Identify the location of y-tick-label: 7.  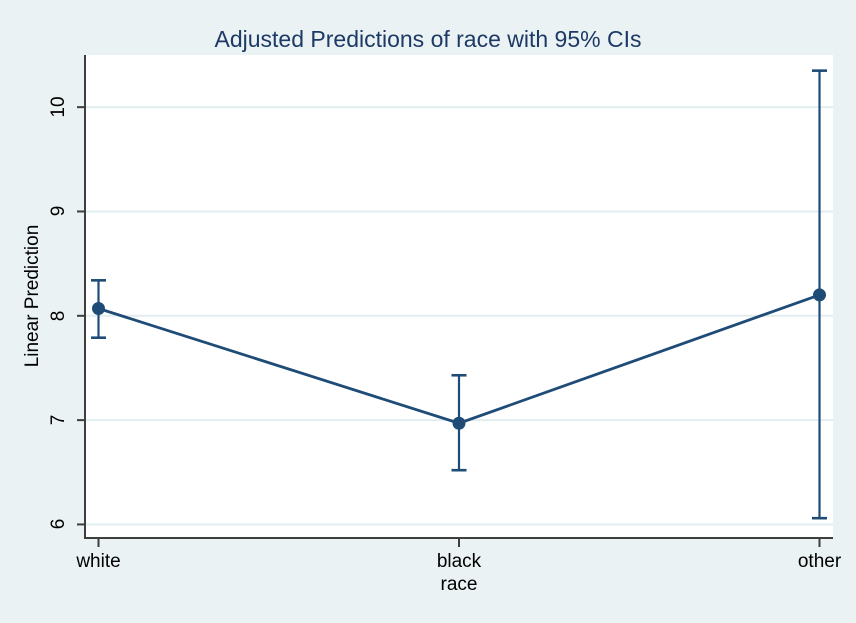
(58, 420).